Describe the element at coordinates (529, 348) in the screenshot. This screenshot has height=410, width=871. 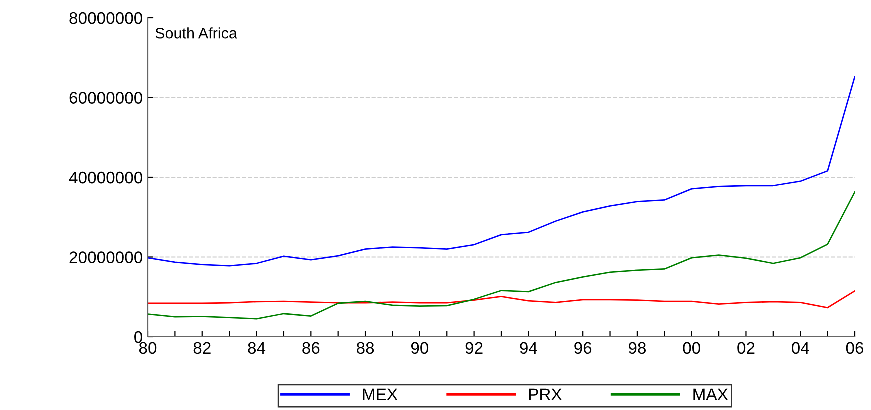
I see `x-tick-label: 94` at that location.